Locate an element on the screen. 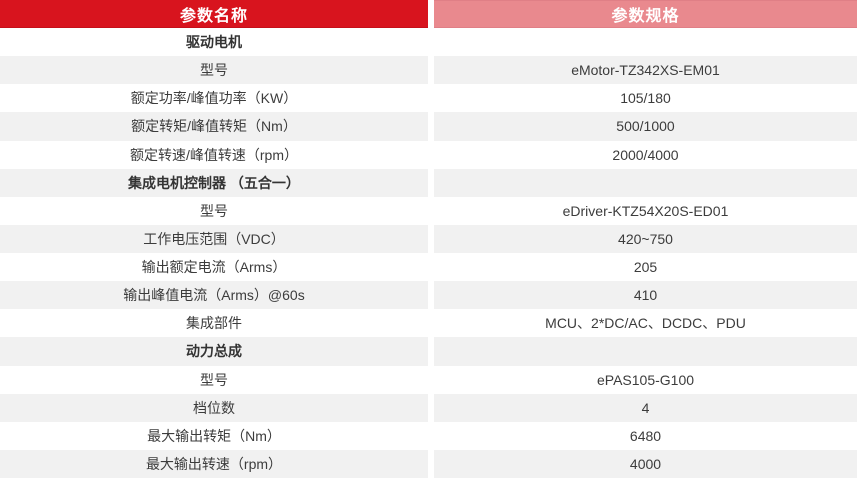 The height and width of the screenshot is (478, 857). table-row: 额定转矩/峰值转矩（Nm） 500/1000 is located at coordinates (428, 126).